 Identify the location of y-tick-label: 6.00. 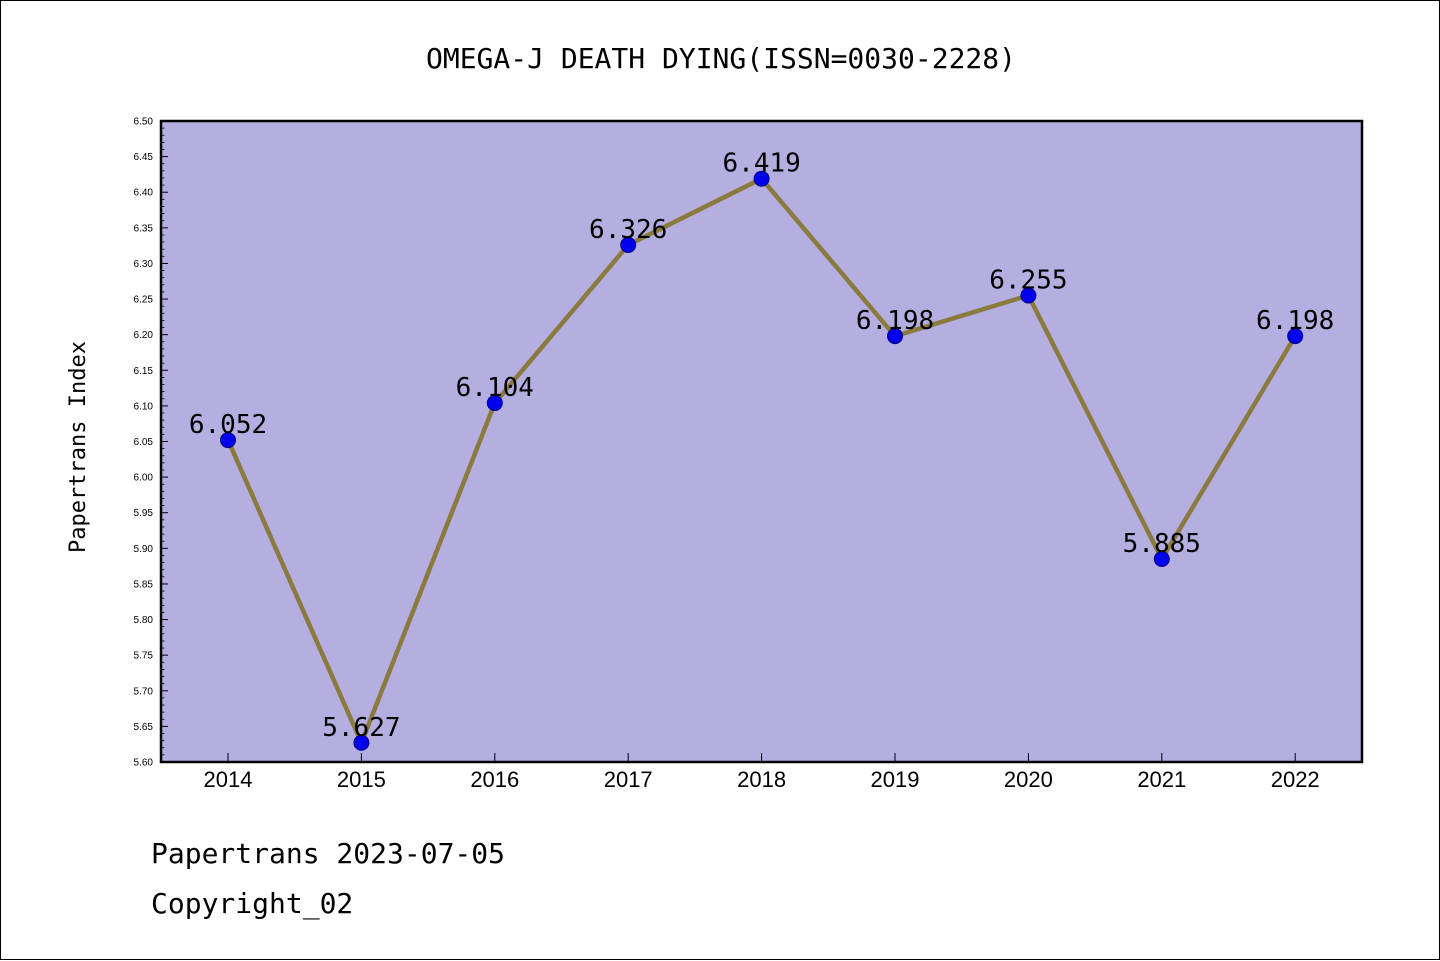
(144, 478).